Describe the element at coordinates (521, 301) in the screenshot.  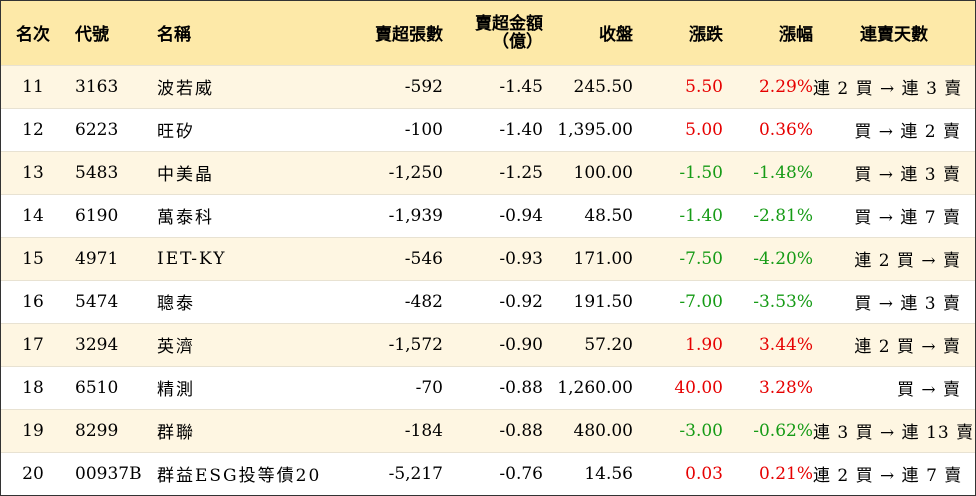
I see `sell-amount-cell: -0.92` at that location.